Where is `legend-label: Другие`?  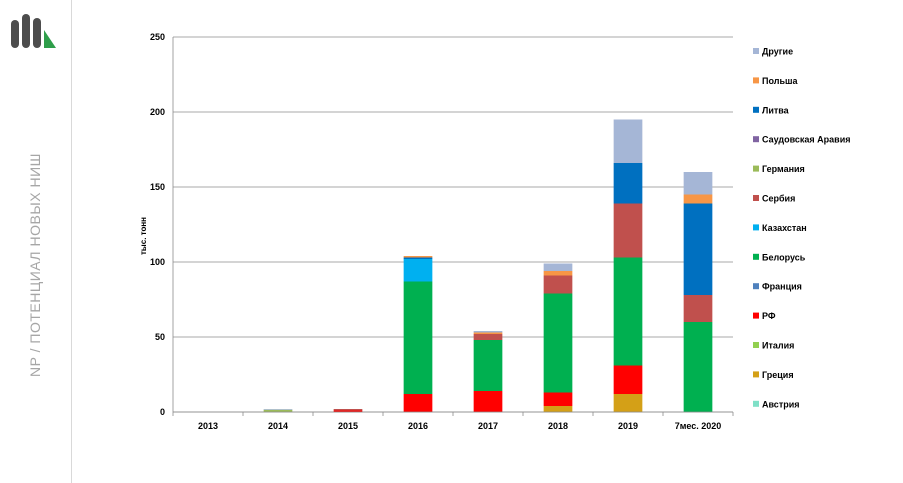 legend-label: Другие is located at coordinates (777, 52).